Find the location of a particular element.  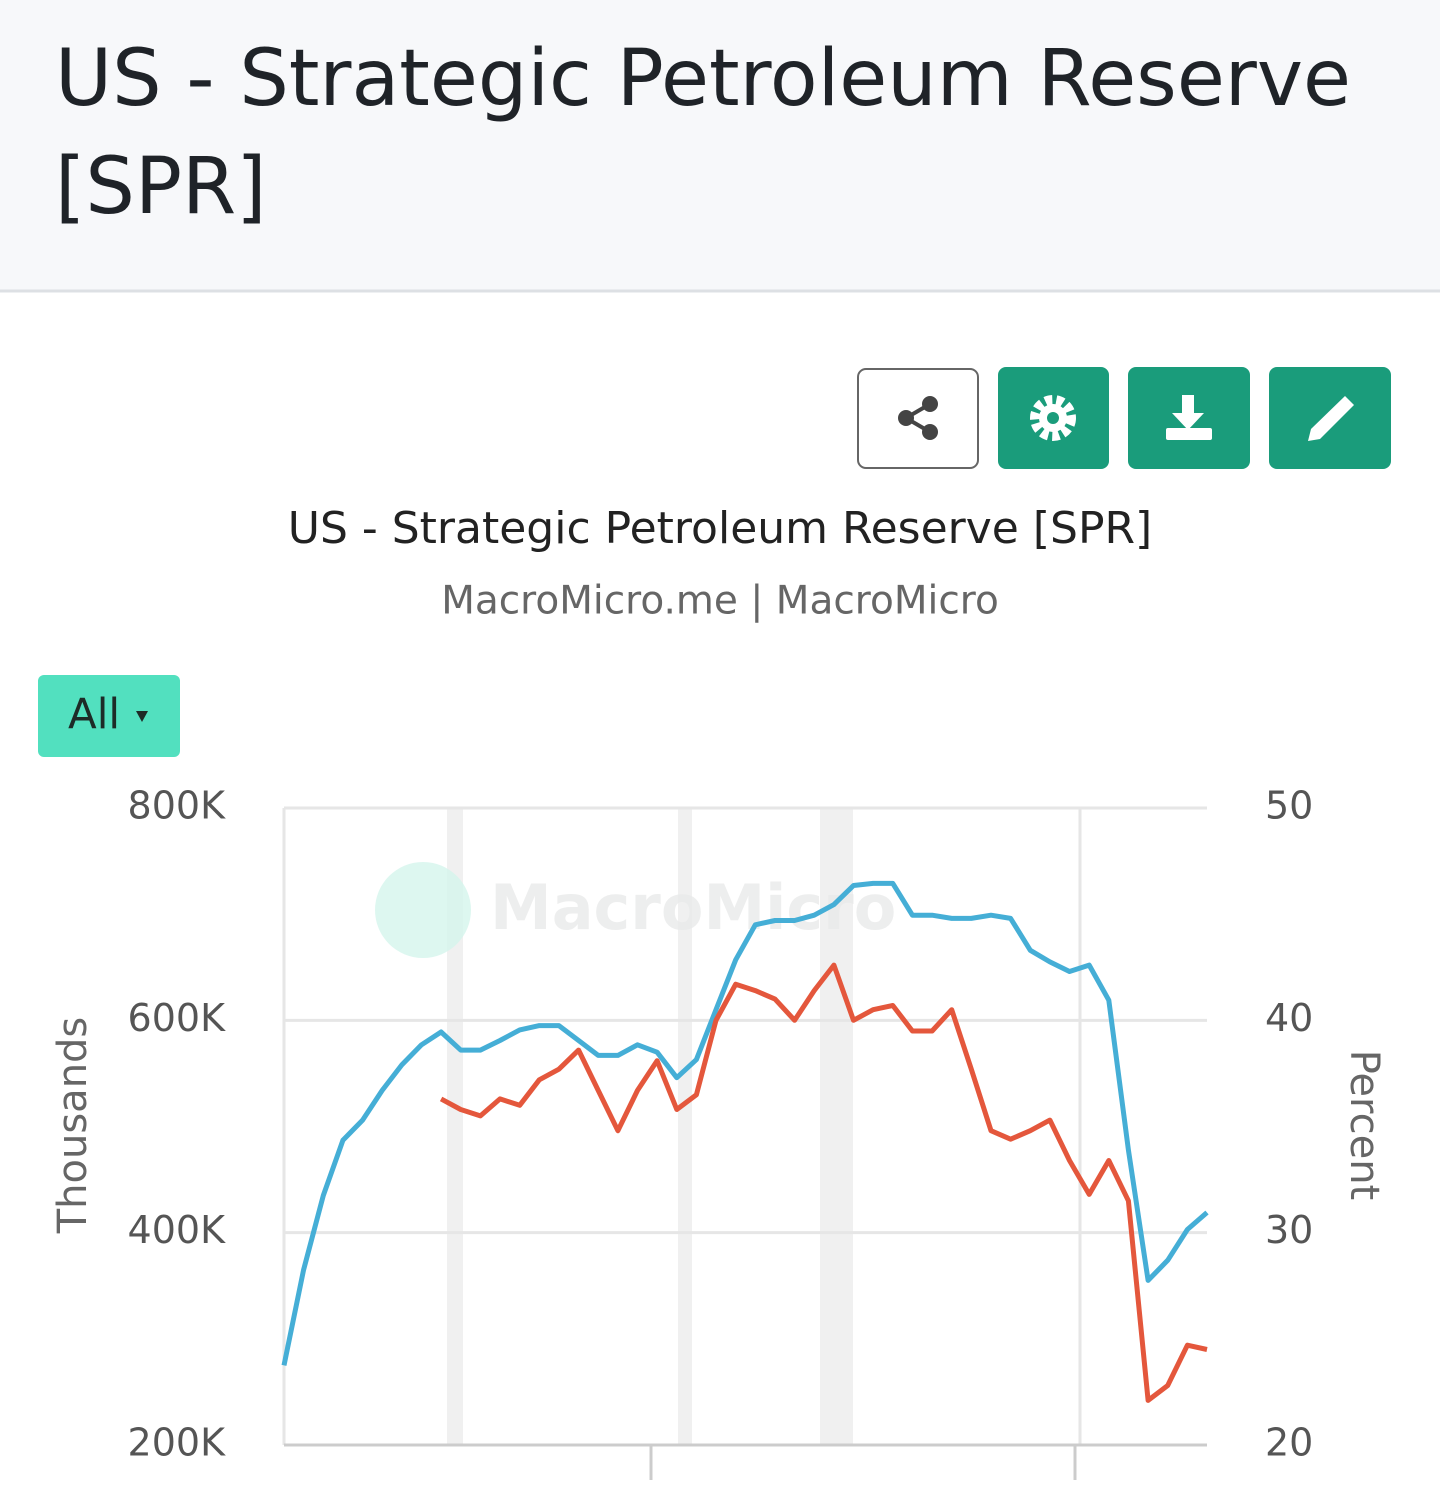

watermark-logo is located at coordinates (423, 910).